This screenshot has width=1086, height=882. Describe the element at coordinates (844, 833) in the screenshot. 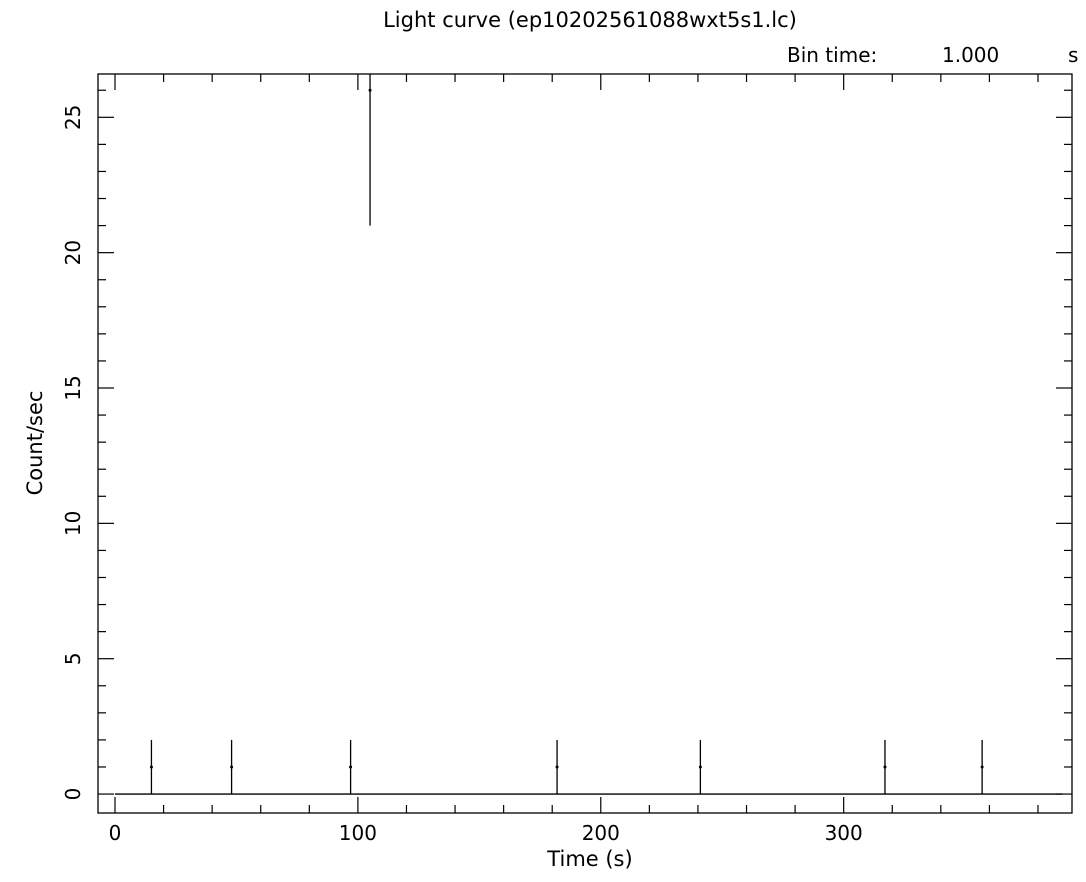

I see `x-tick-label: 300` at that location.